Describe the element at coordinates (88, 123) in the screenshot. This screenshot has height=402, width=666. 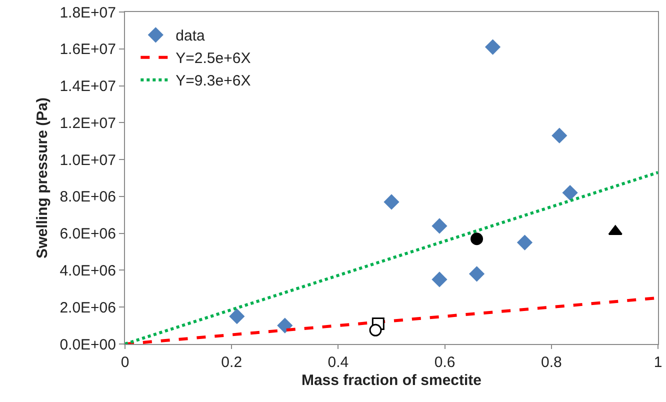
I see `y-tick-label: 1.2E+07` at that location.